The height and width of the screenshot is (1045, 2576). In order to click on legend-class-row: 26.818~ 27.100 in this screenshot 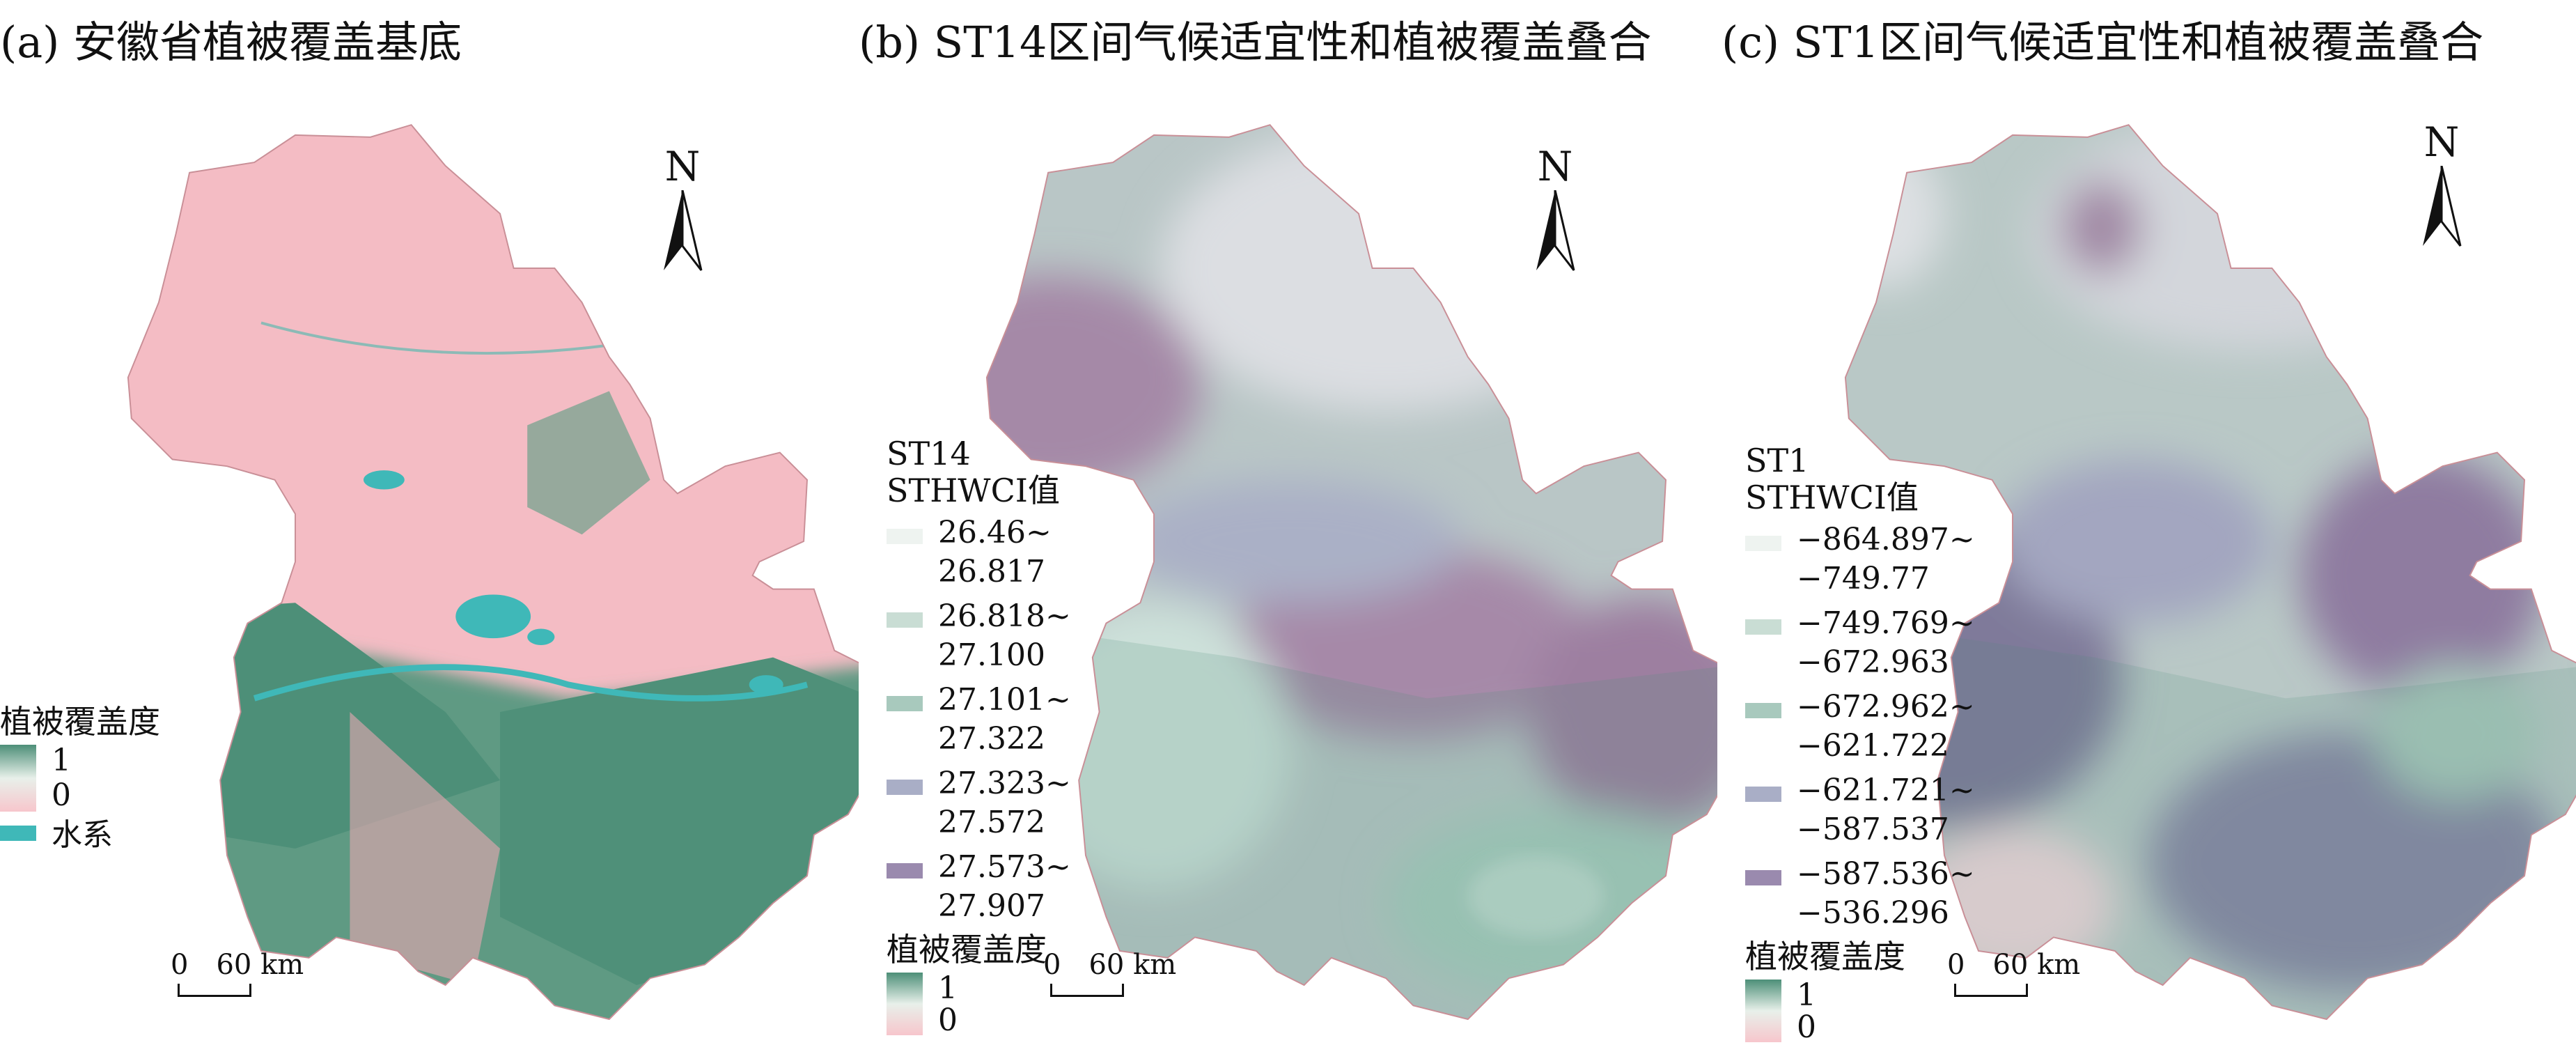, I will do `click(979, 636)`.